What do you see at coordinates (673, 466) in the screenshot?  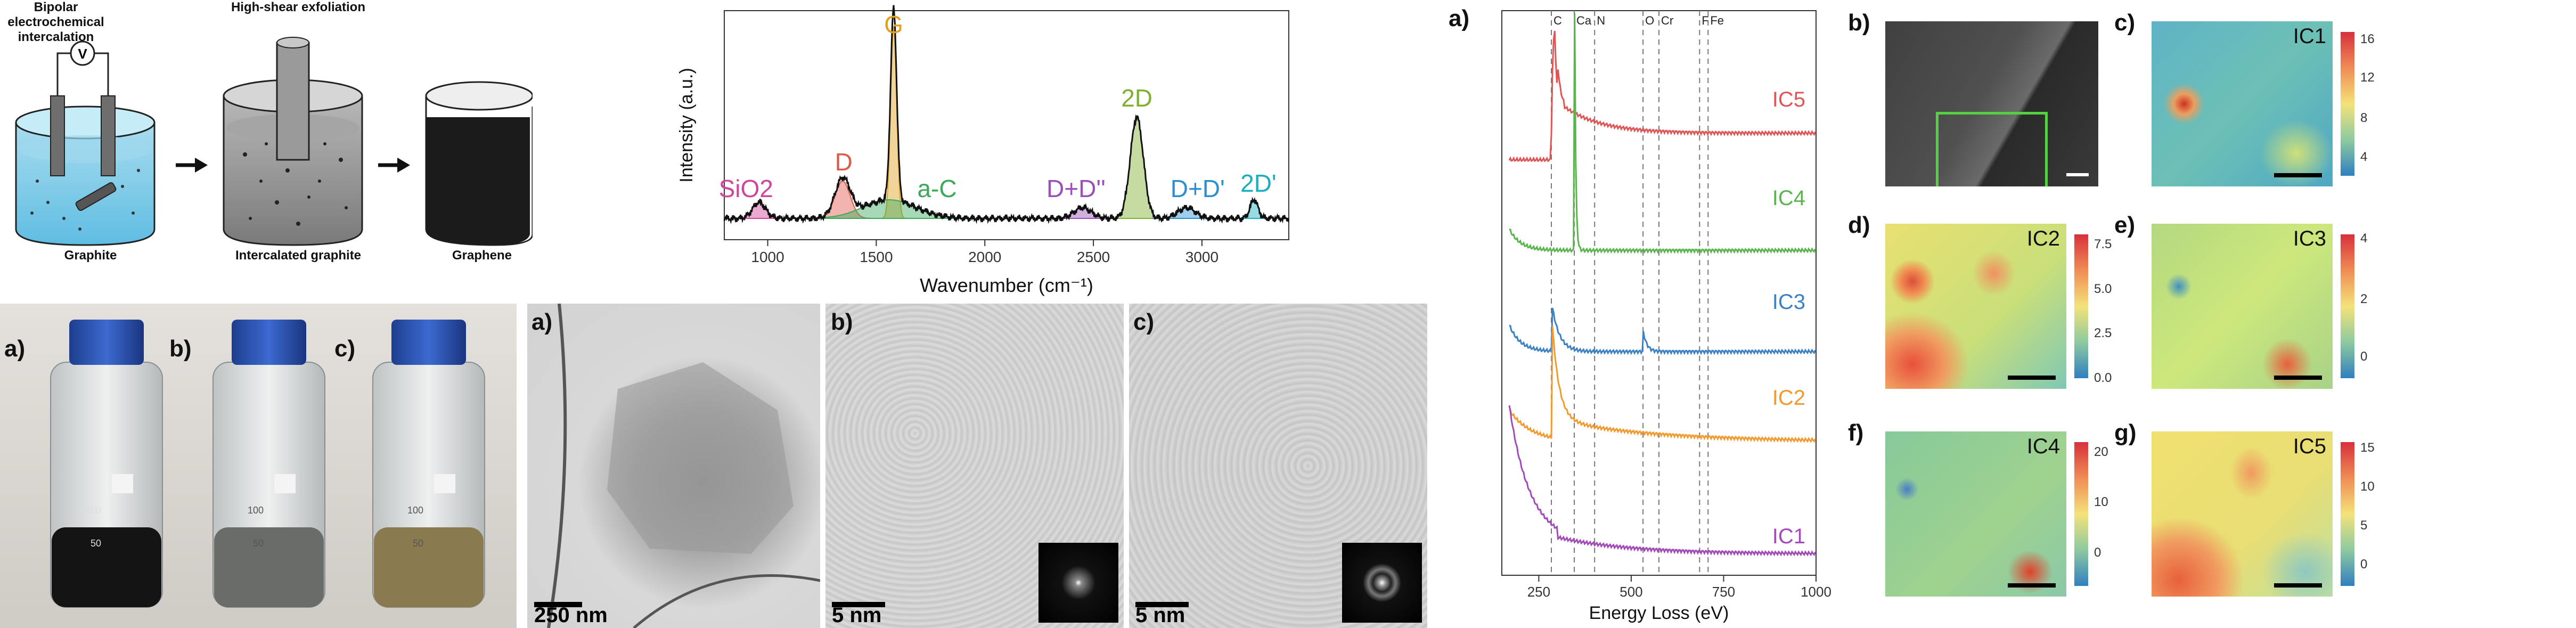 I see `tem-image-a` at bounding box center [673, 466].